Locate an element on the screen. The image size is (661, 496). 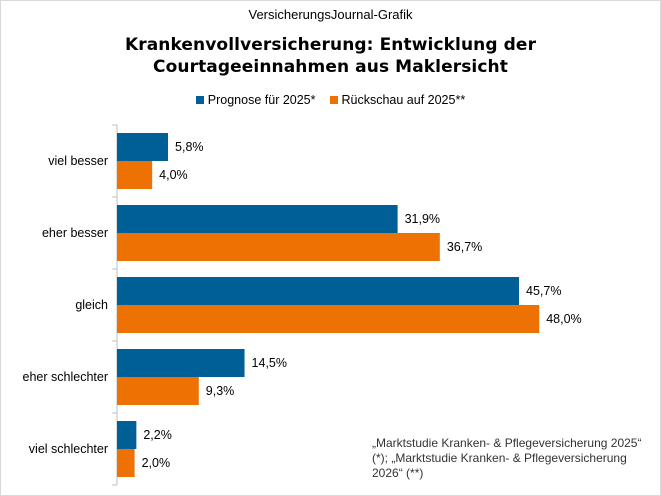
data-label: 31,9% is located at coordinates (422, 219).